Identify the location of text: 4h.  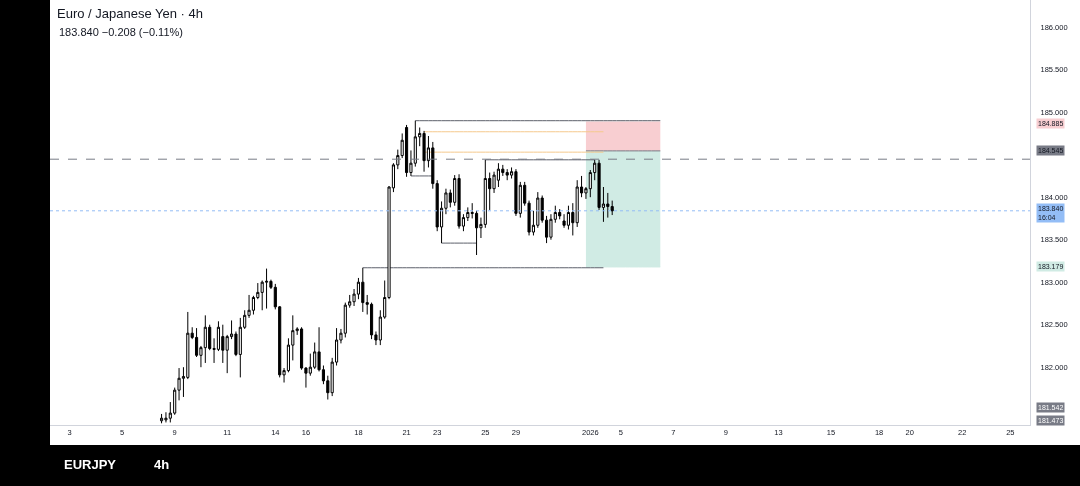
(162, 464).